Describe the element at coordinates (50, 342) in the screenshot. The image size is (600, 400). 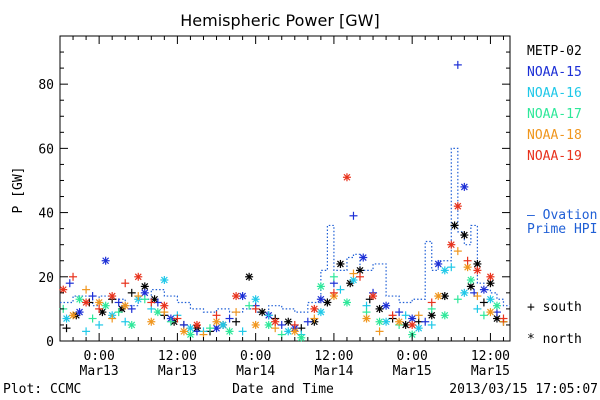
I see `y-tick-label: 0` at that location.